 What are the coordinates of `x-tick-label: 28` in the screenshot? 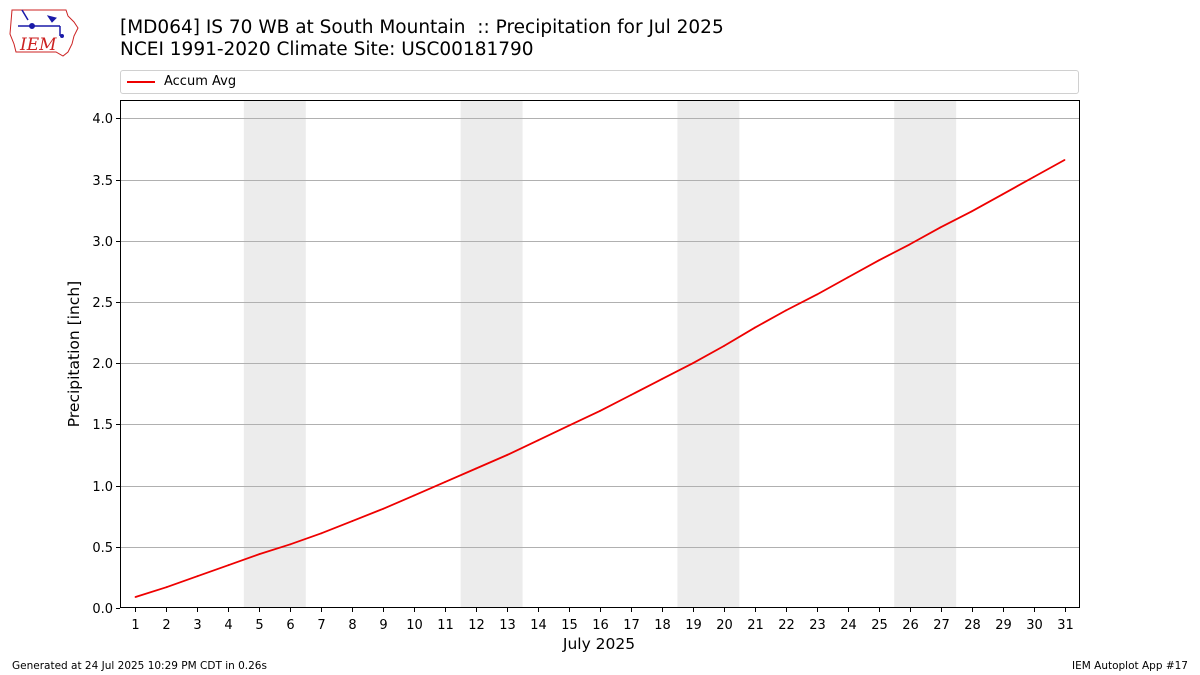 It's located at (972, 625).